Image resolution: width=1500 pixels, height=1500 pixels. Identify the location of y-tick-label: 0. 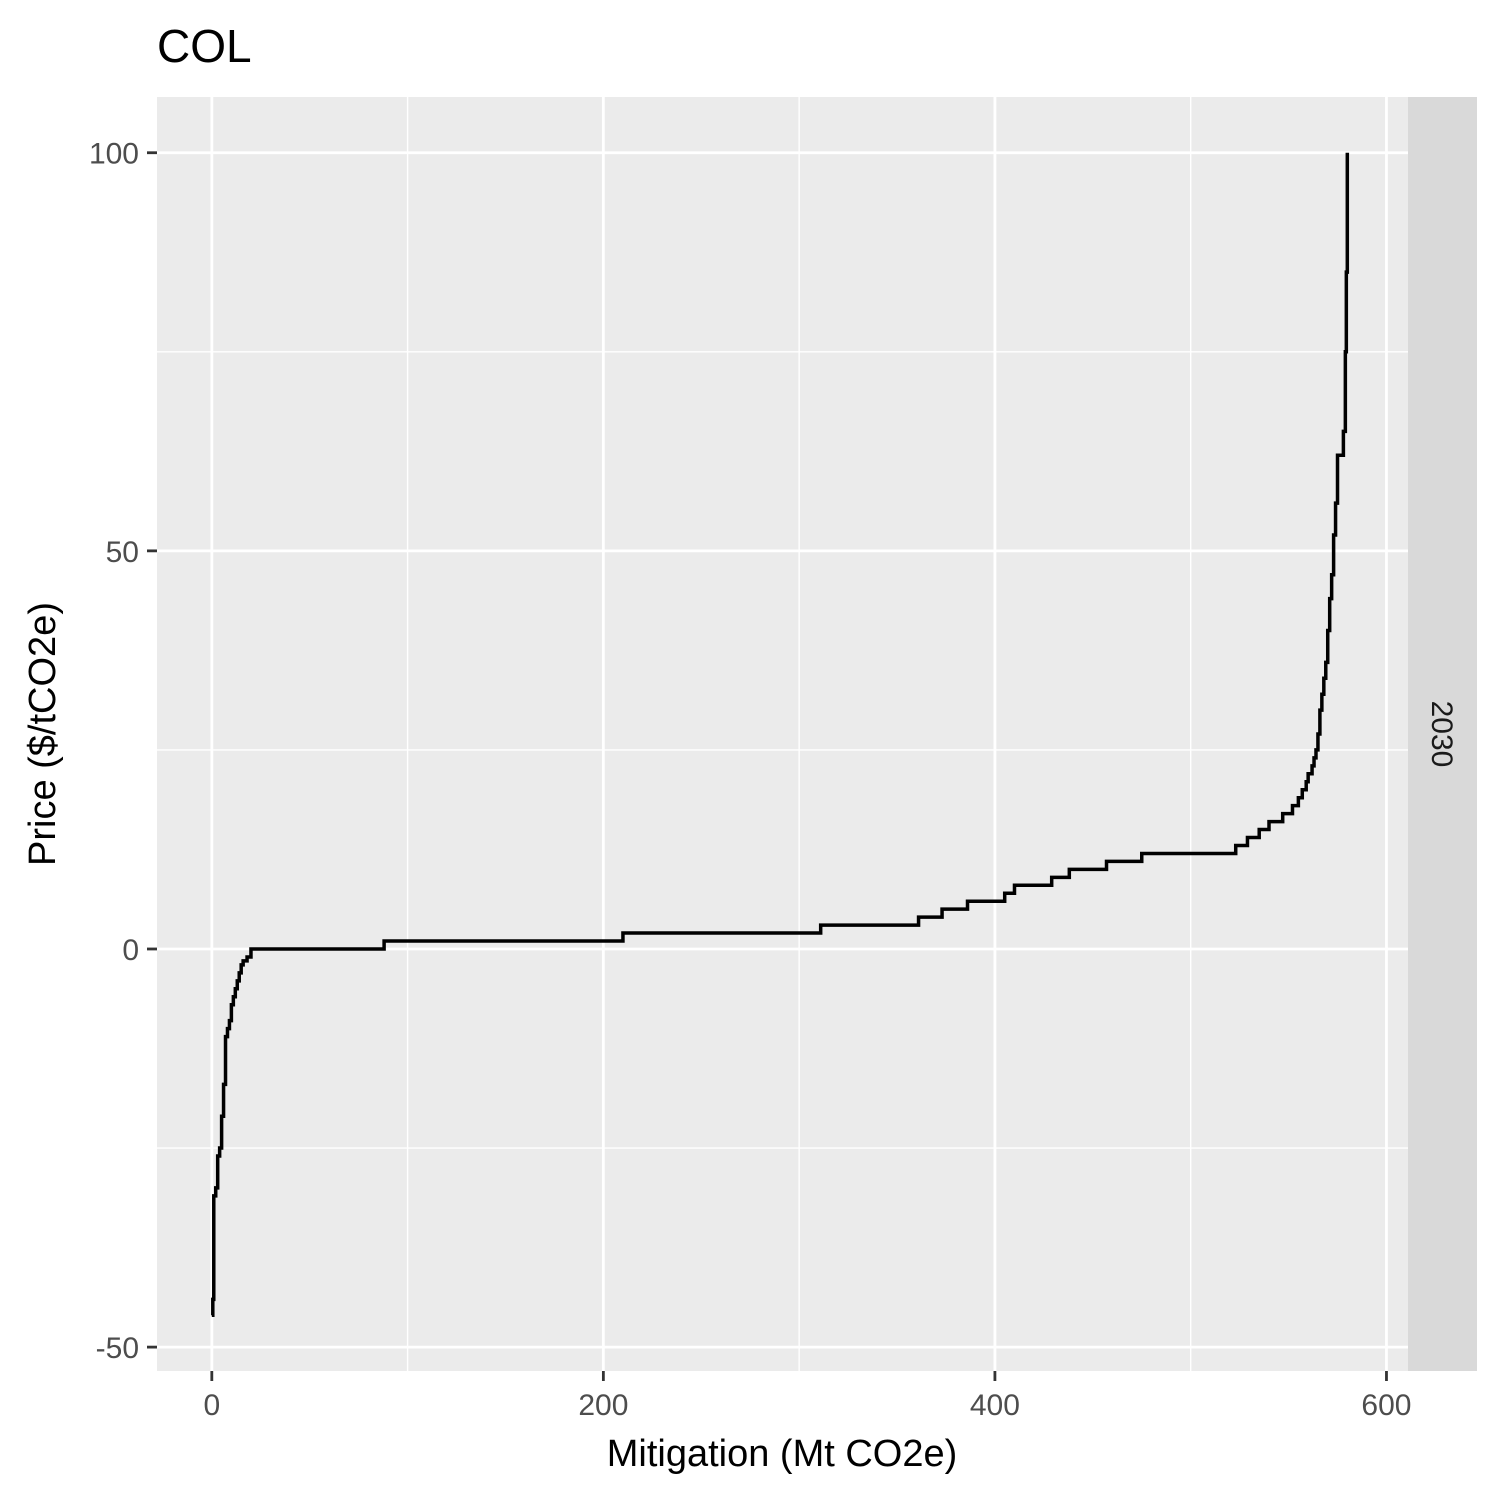
(130, 950).